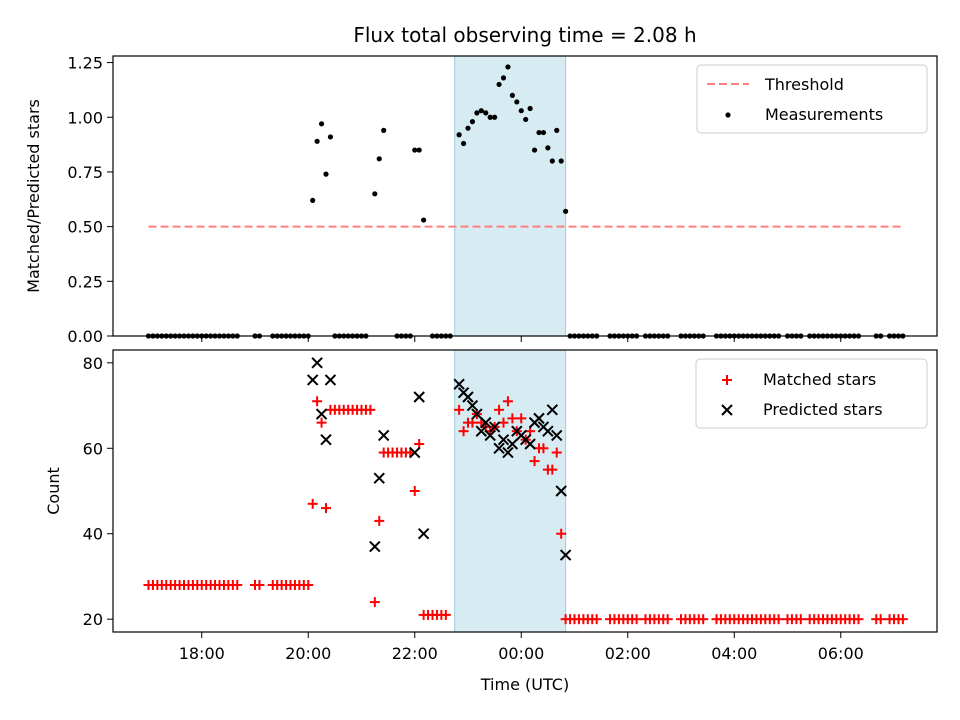  What do you see at coordinates (93, 363) in the screenshot?
I see `bottom-y-tick-label: 80` at bounding box center [93, 363].